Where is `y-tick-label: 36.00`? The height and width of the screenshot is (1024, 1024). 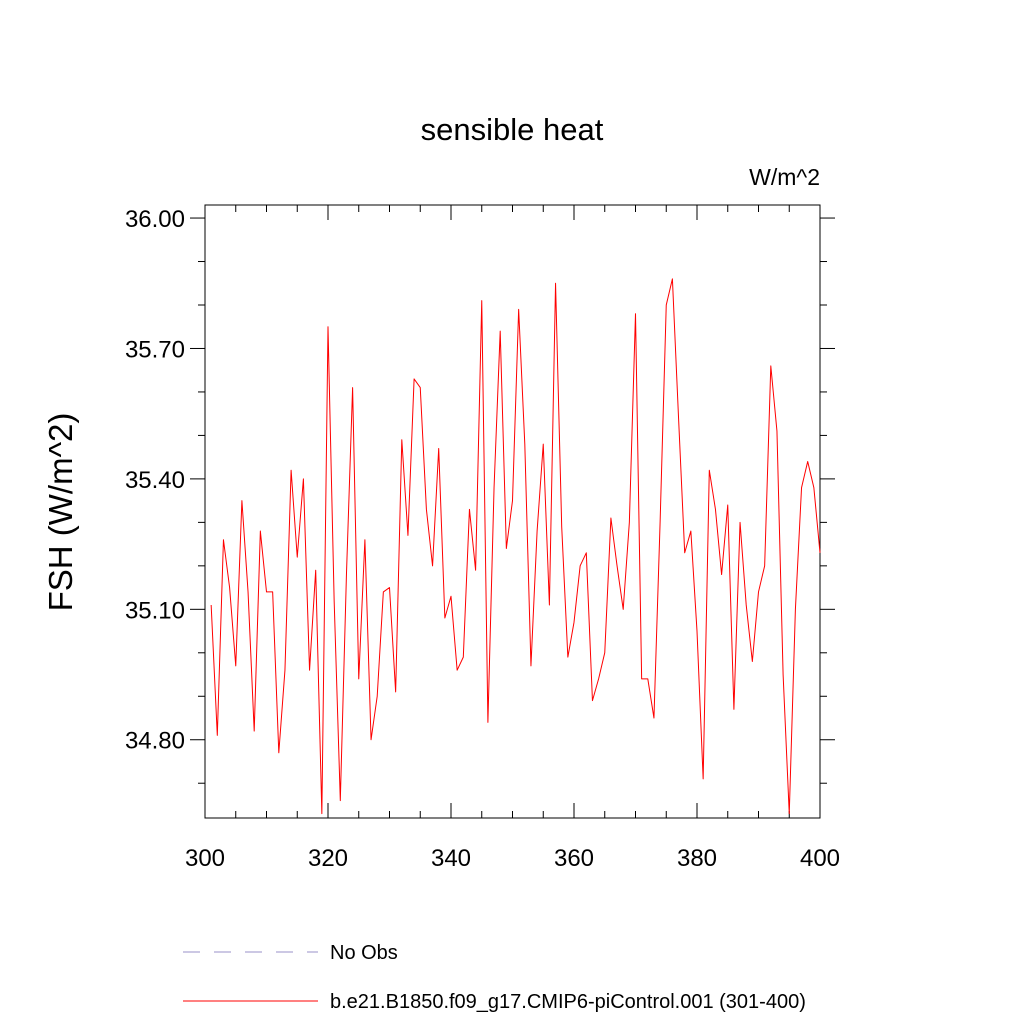 y-tick-label: 36.00 is located at coordinates (155, 219).